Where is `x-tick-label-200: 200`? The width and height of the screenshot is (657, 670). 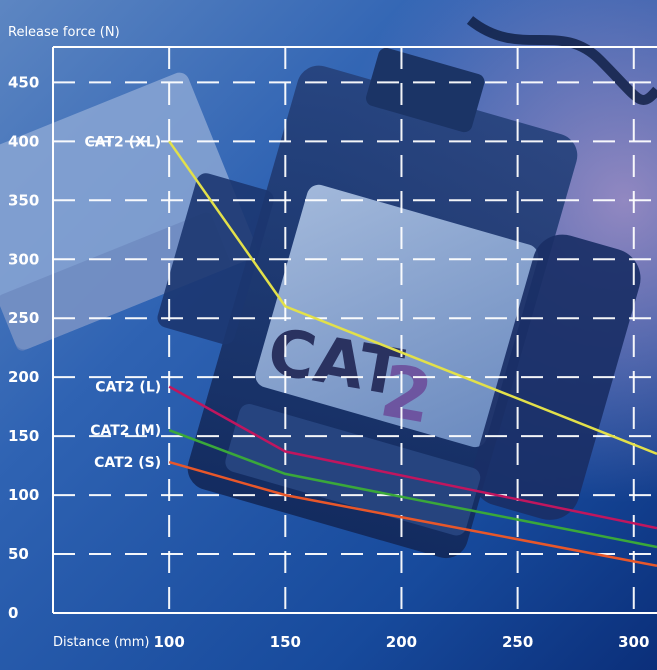 x-tick-label-200: 200 is located at coordinates (401, 642).